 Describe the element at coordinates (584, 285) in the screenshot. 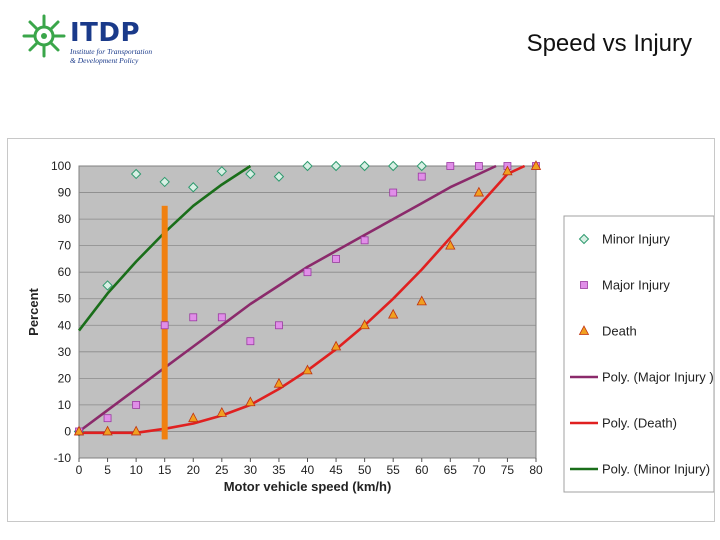

I see `legend-marker-square` at that location.